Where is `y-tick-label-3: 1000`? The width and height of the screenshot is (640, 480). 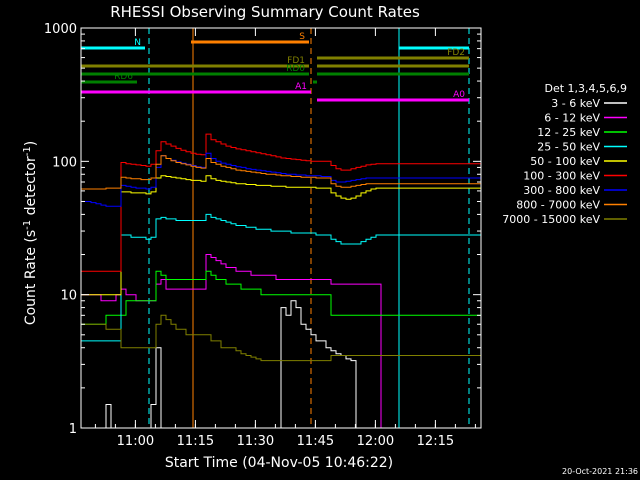 y-tick-label-3: 1000 is located at coordinates (60, 29).